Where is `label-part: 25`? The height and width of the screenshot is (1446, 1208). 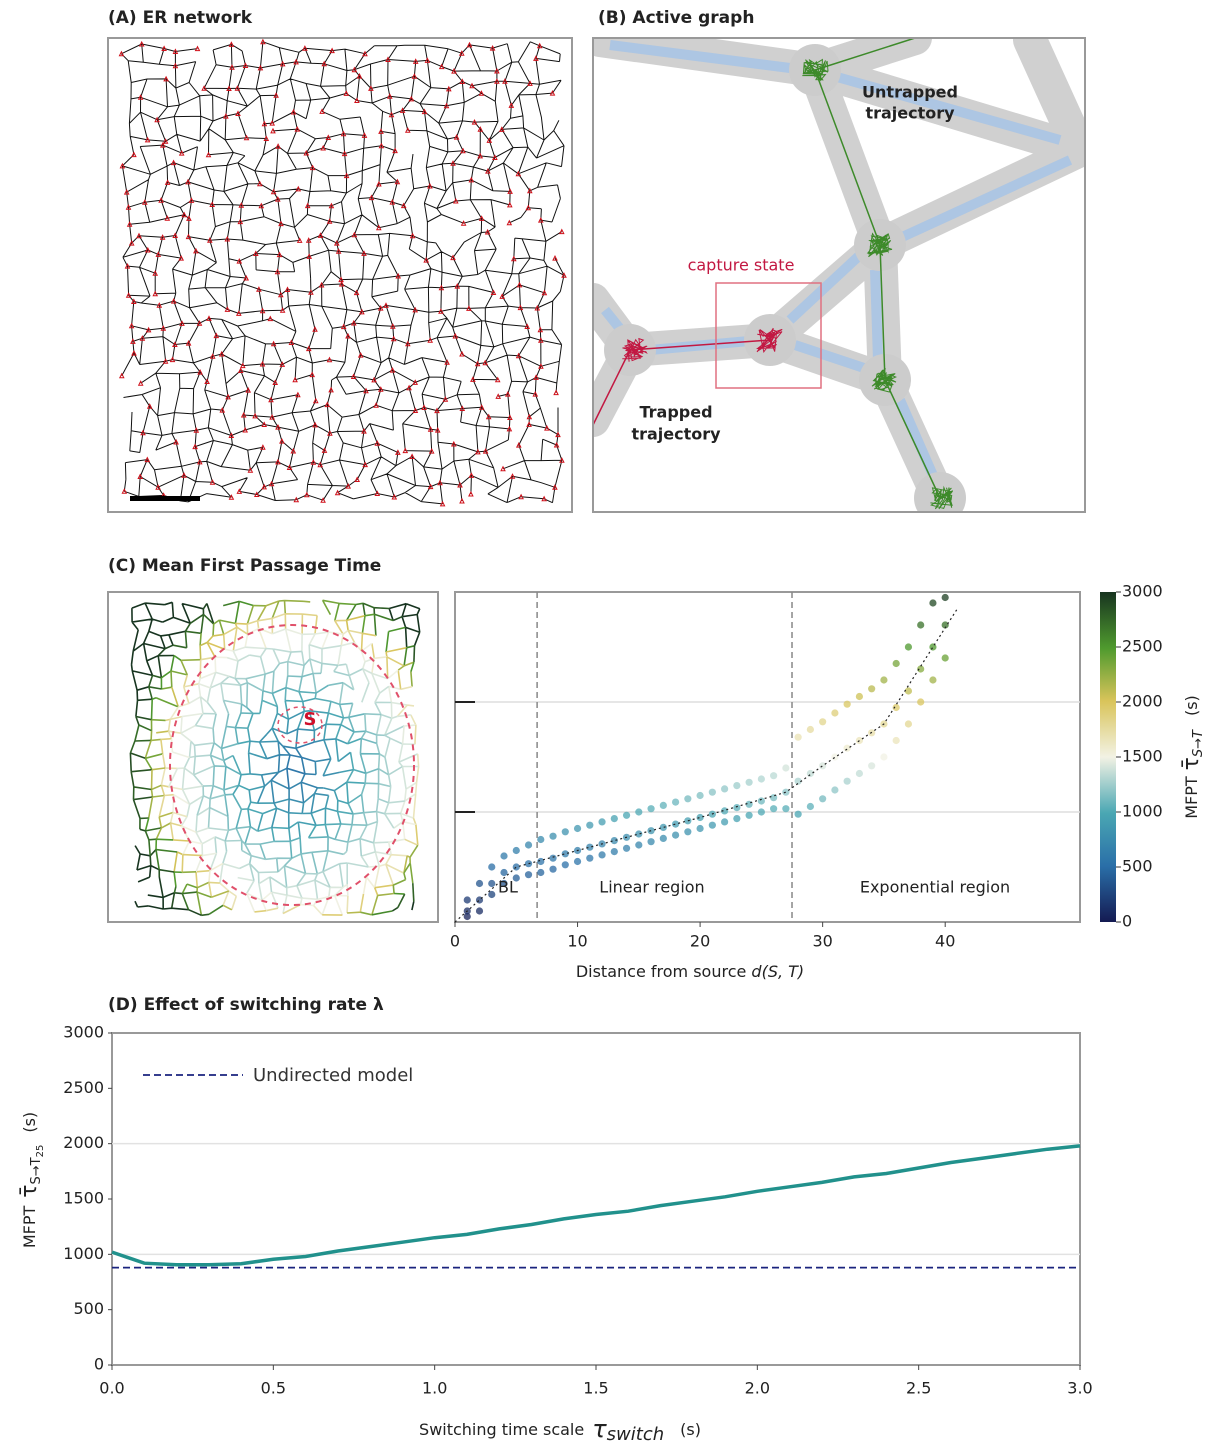
label-part: 25 is located at coordinates (40, 1151).